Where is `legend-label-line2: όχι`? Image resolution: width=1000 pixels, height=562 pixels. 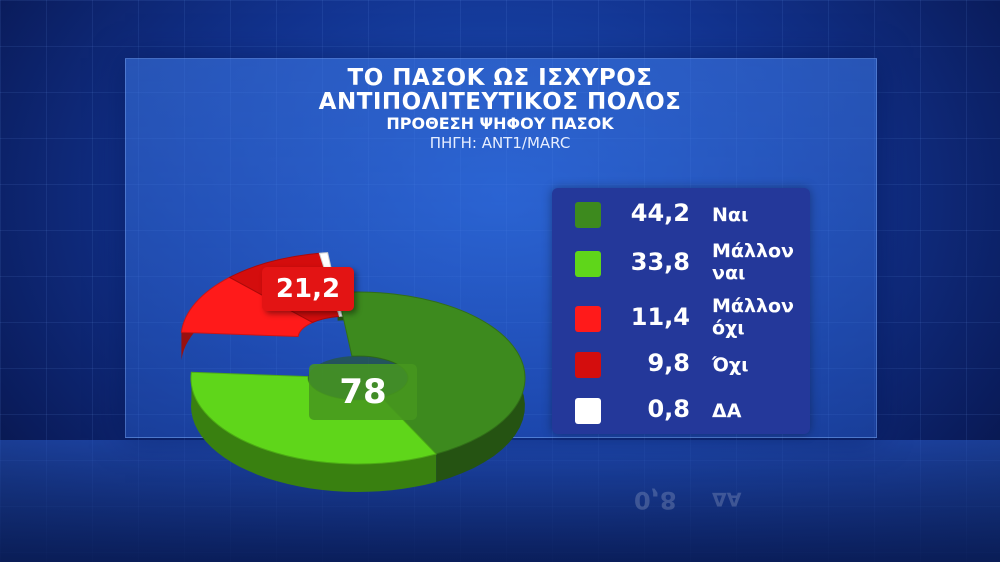
legend-label-line2: όχι is located at coordinates (728, 328).